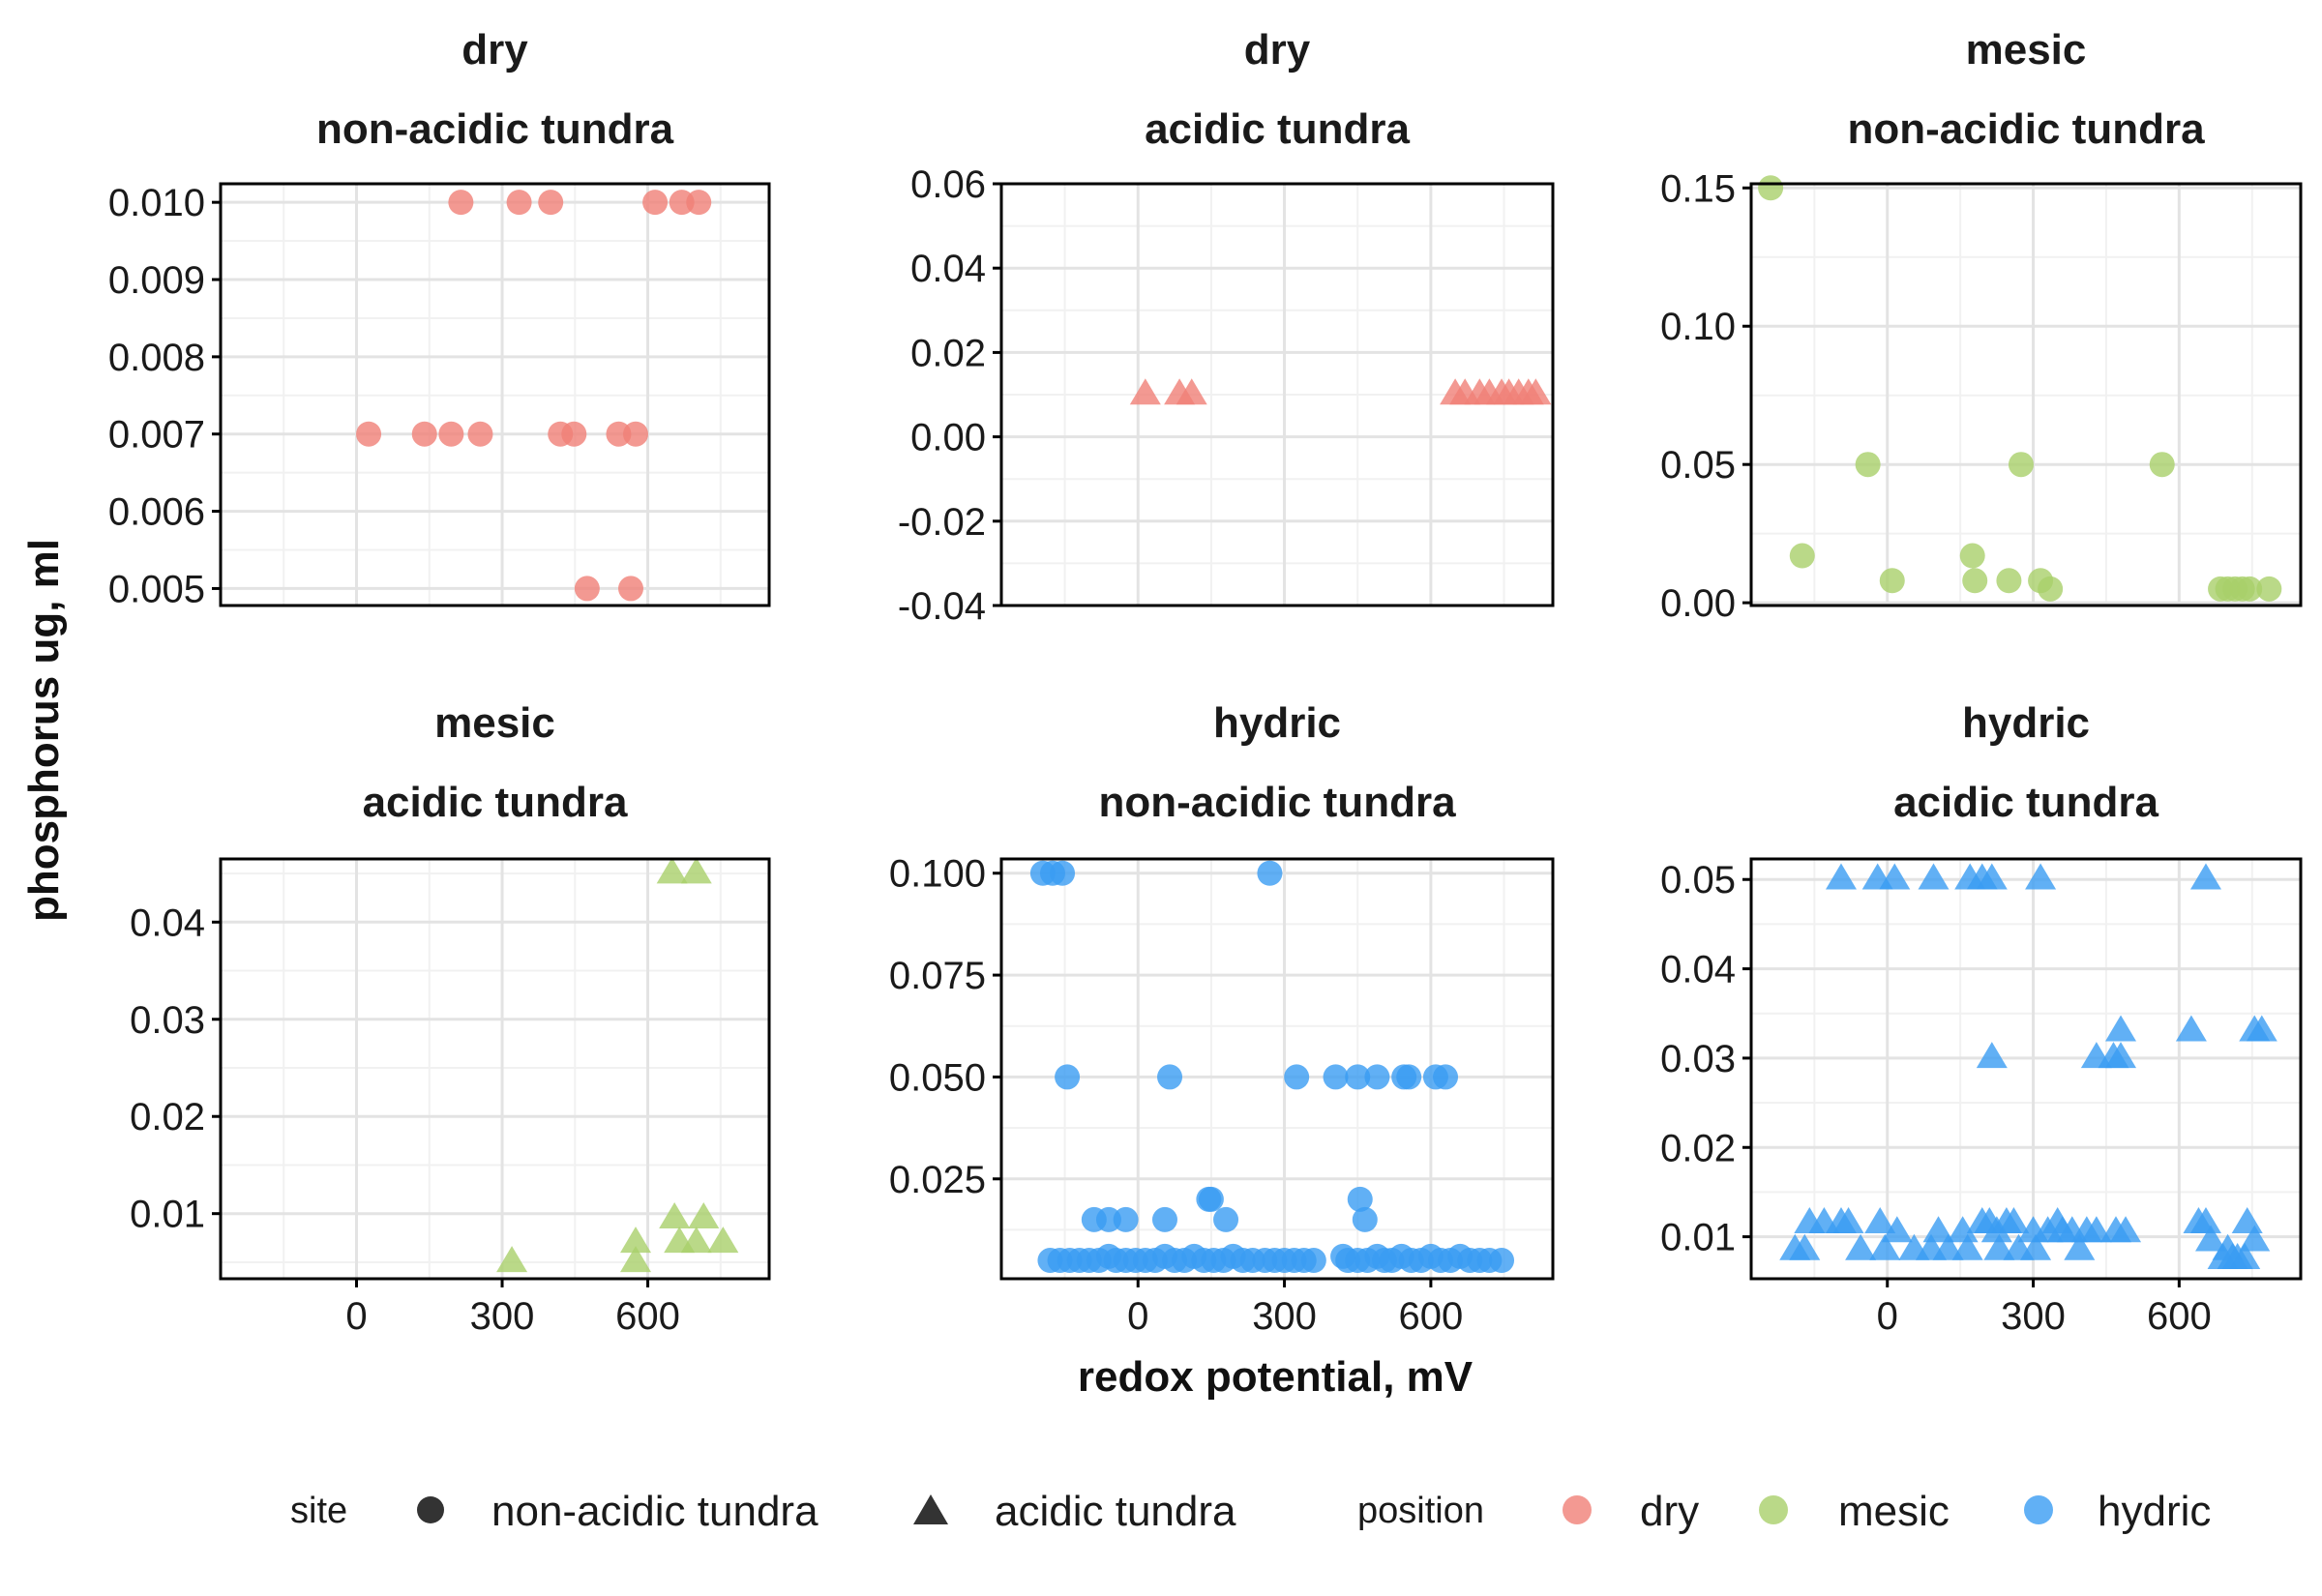 The width and height of the screenshot is (2322, 1596). I want to click on x-tick-label: 600, so click(2179, 1316).